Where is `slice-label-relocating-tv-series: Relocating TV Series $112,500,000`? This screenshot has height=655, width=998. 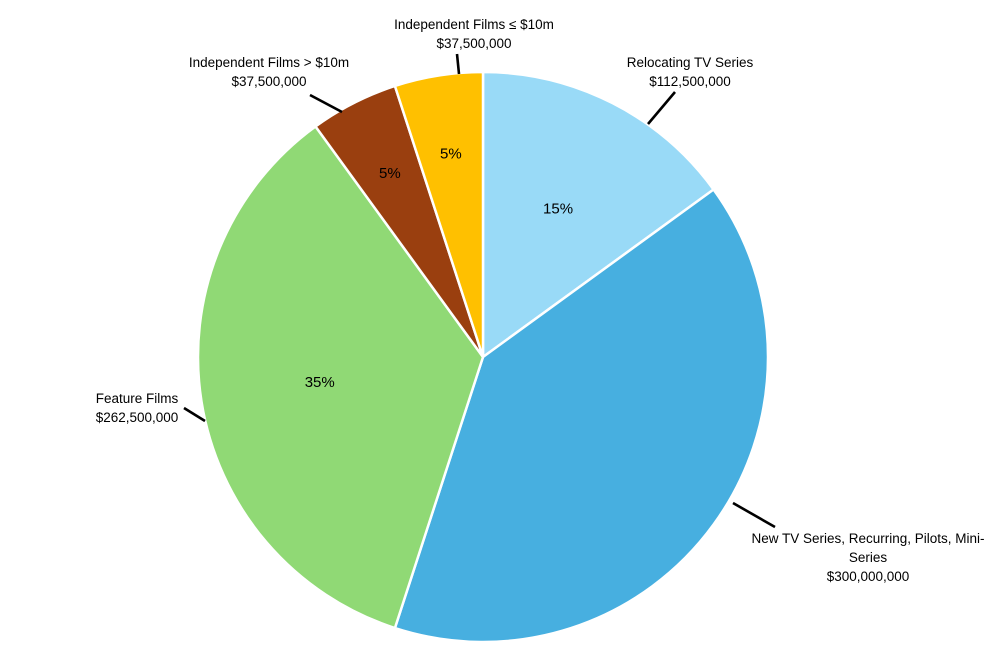 slice-label-relocating-tv-series: Relocating TV Series $112,500,000 is located at coordinates (690, 72).